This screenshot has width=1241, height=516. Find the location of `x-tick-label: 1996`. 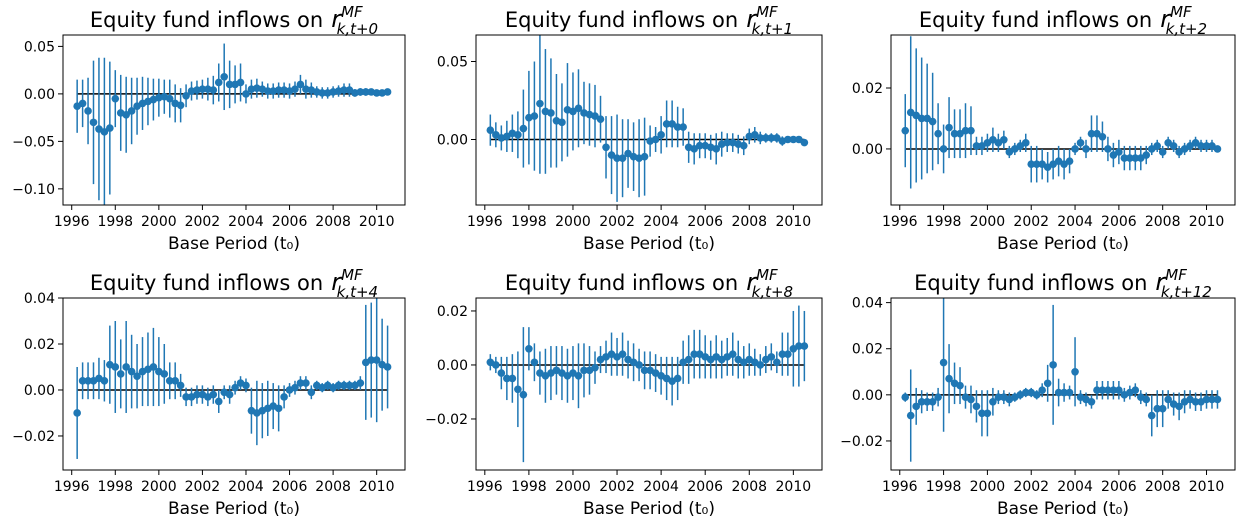

x-tick-label: 1996 is located at coordinates (72, 222).